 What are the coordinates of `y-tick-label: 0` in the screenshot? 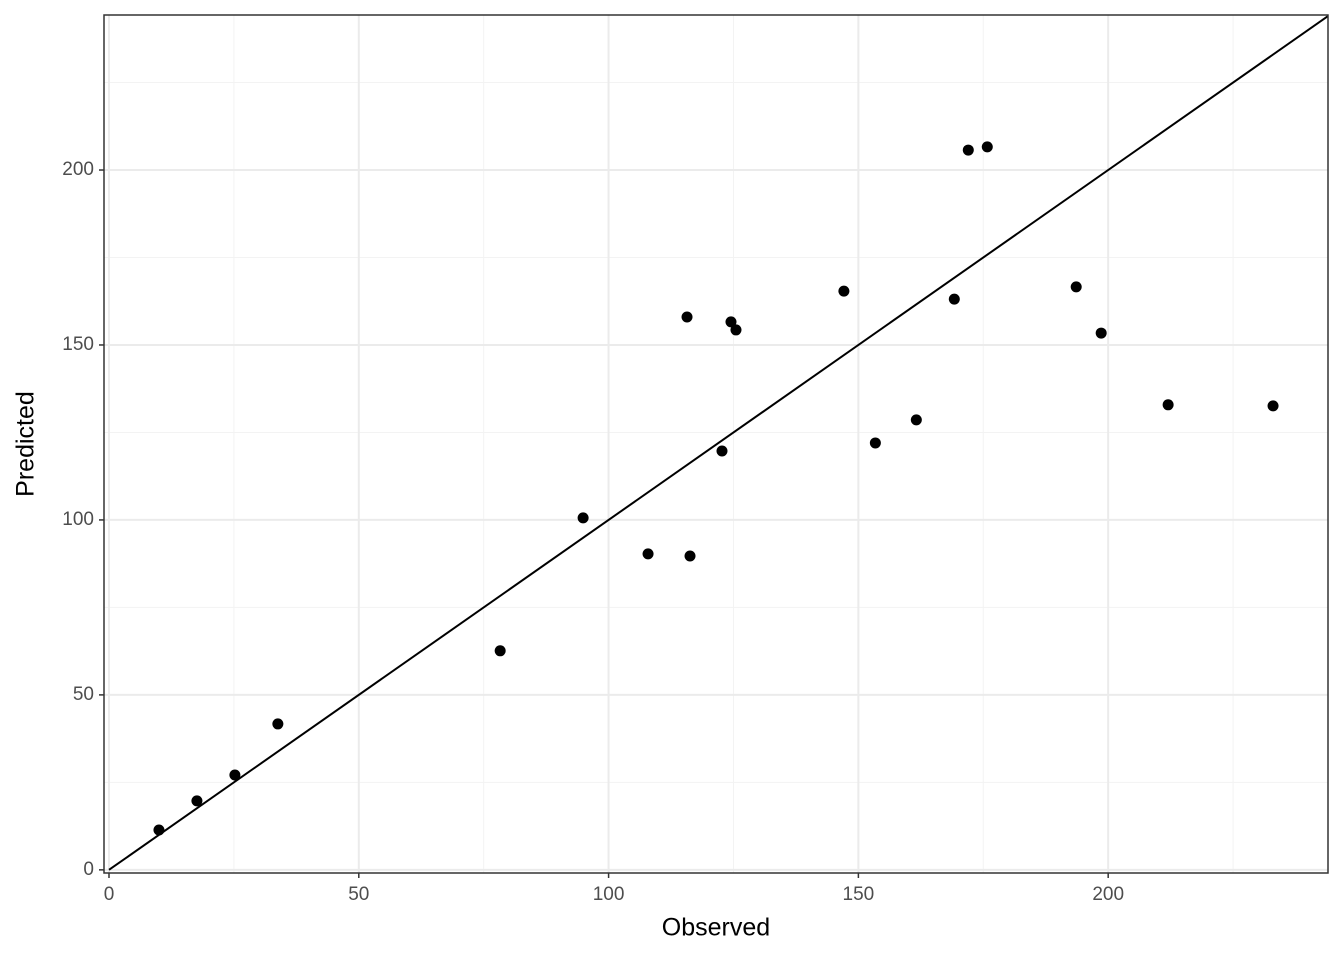 It's located at (88, 869).